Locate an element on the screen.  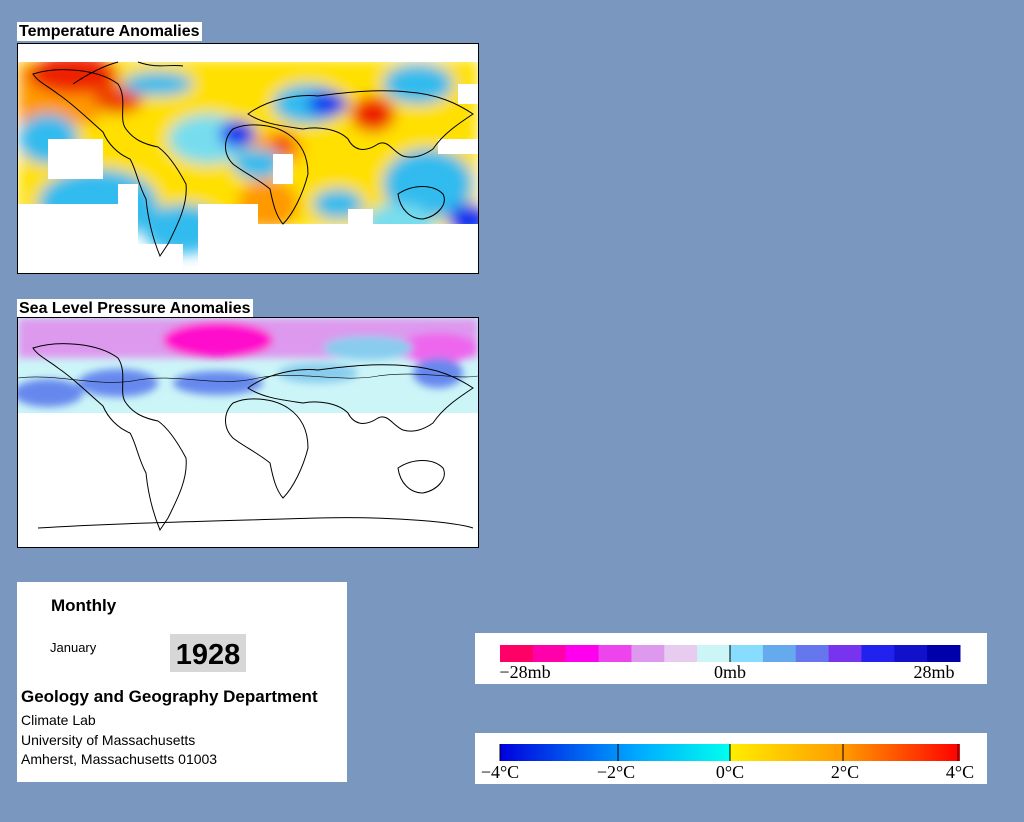
pressure-min-label: −28mb is located at coordinates (524, 672).